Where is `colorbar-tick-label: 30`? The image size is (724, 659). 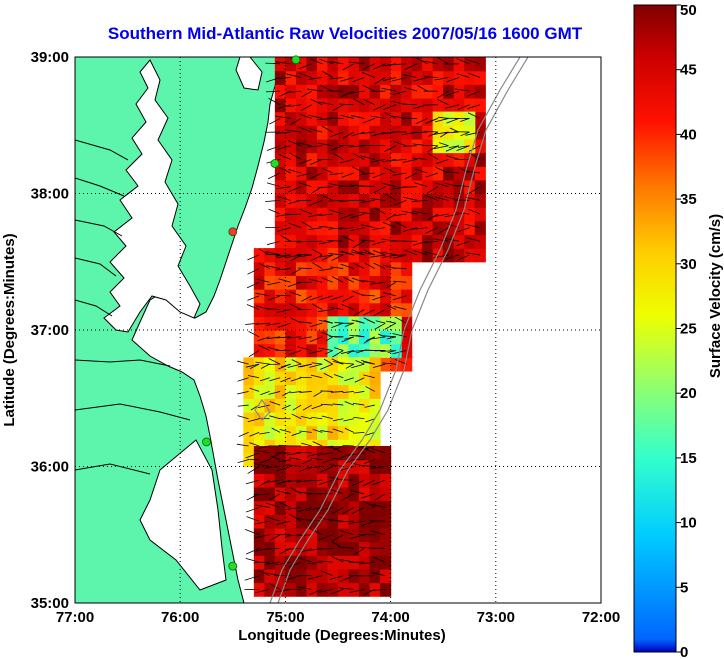 colorbar-tick-label: 30 is located at coordinates (688, 264).